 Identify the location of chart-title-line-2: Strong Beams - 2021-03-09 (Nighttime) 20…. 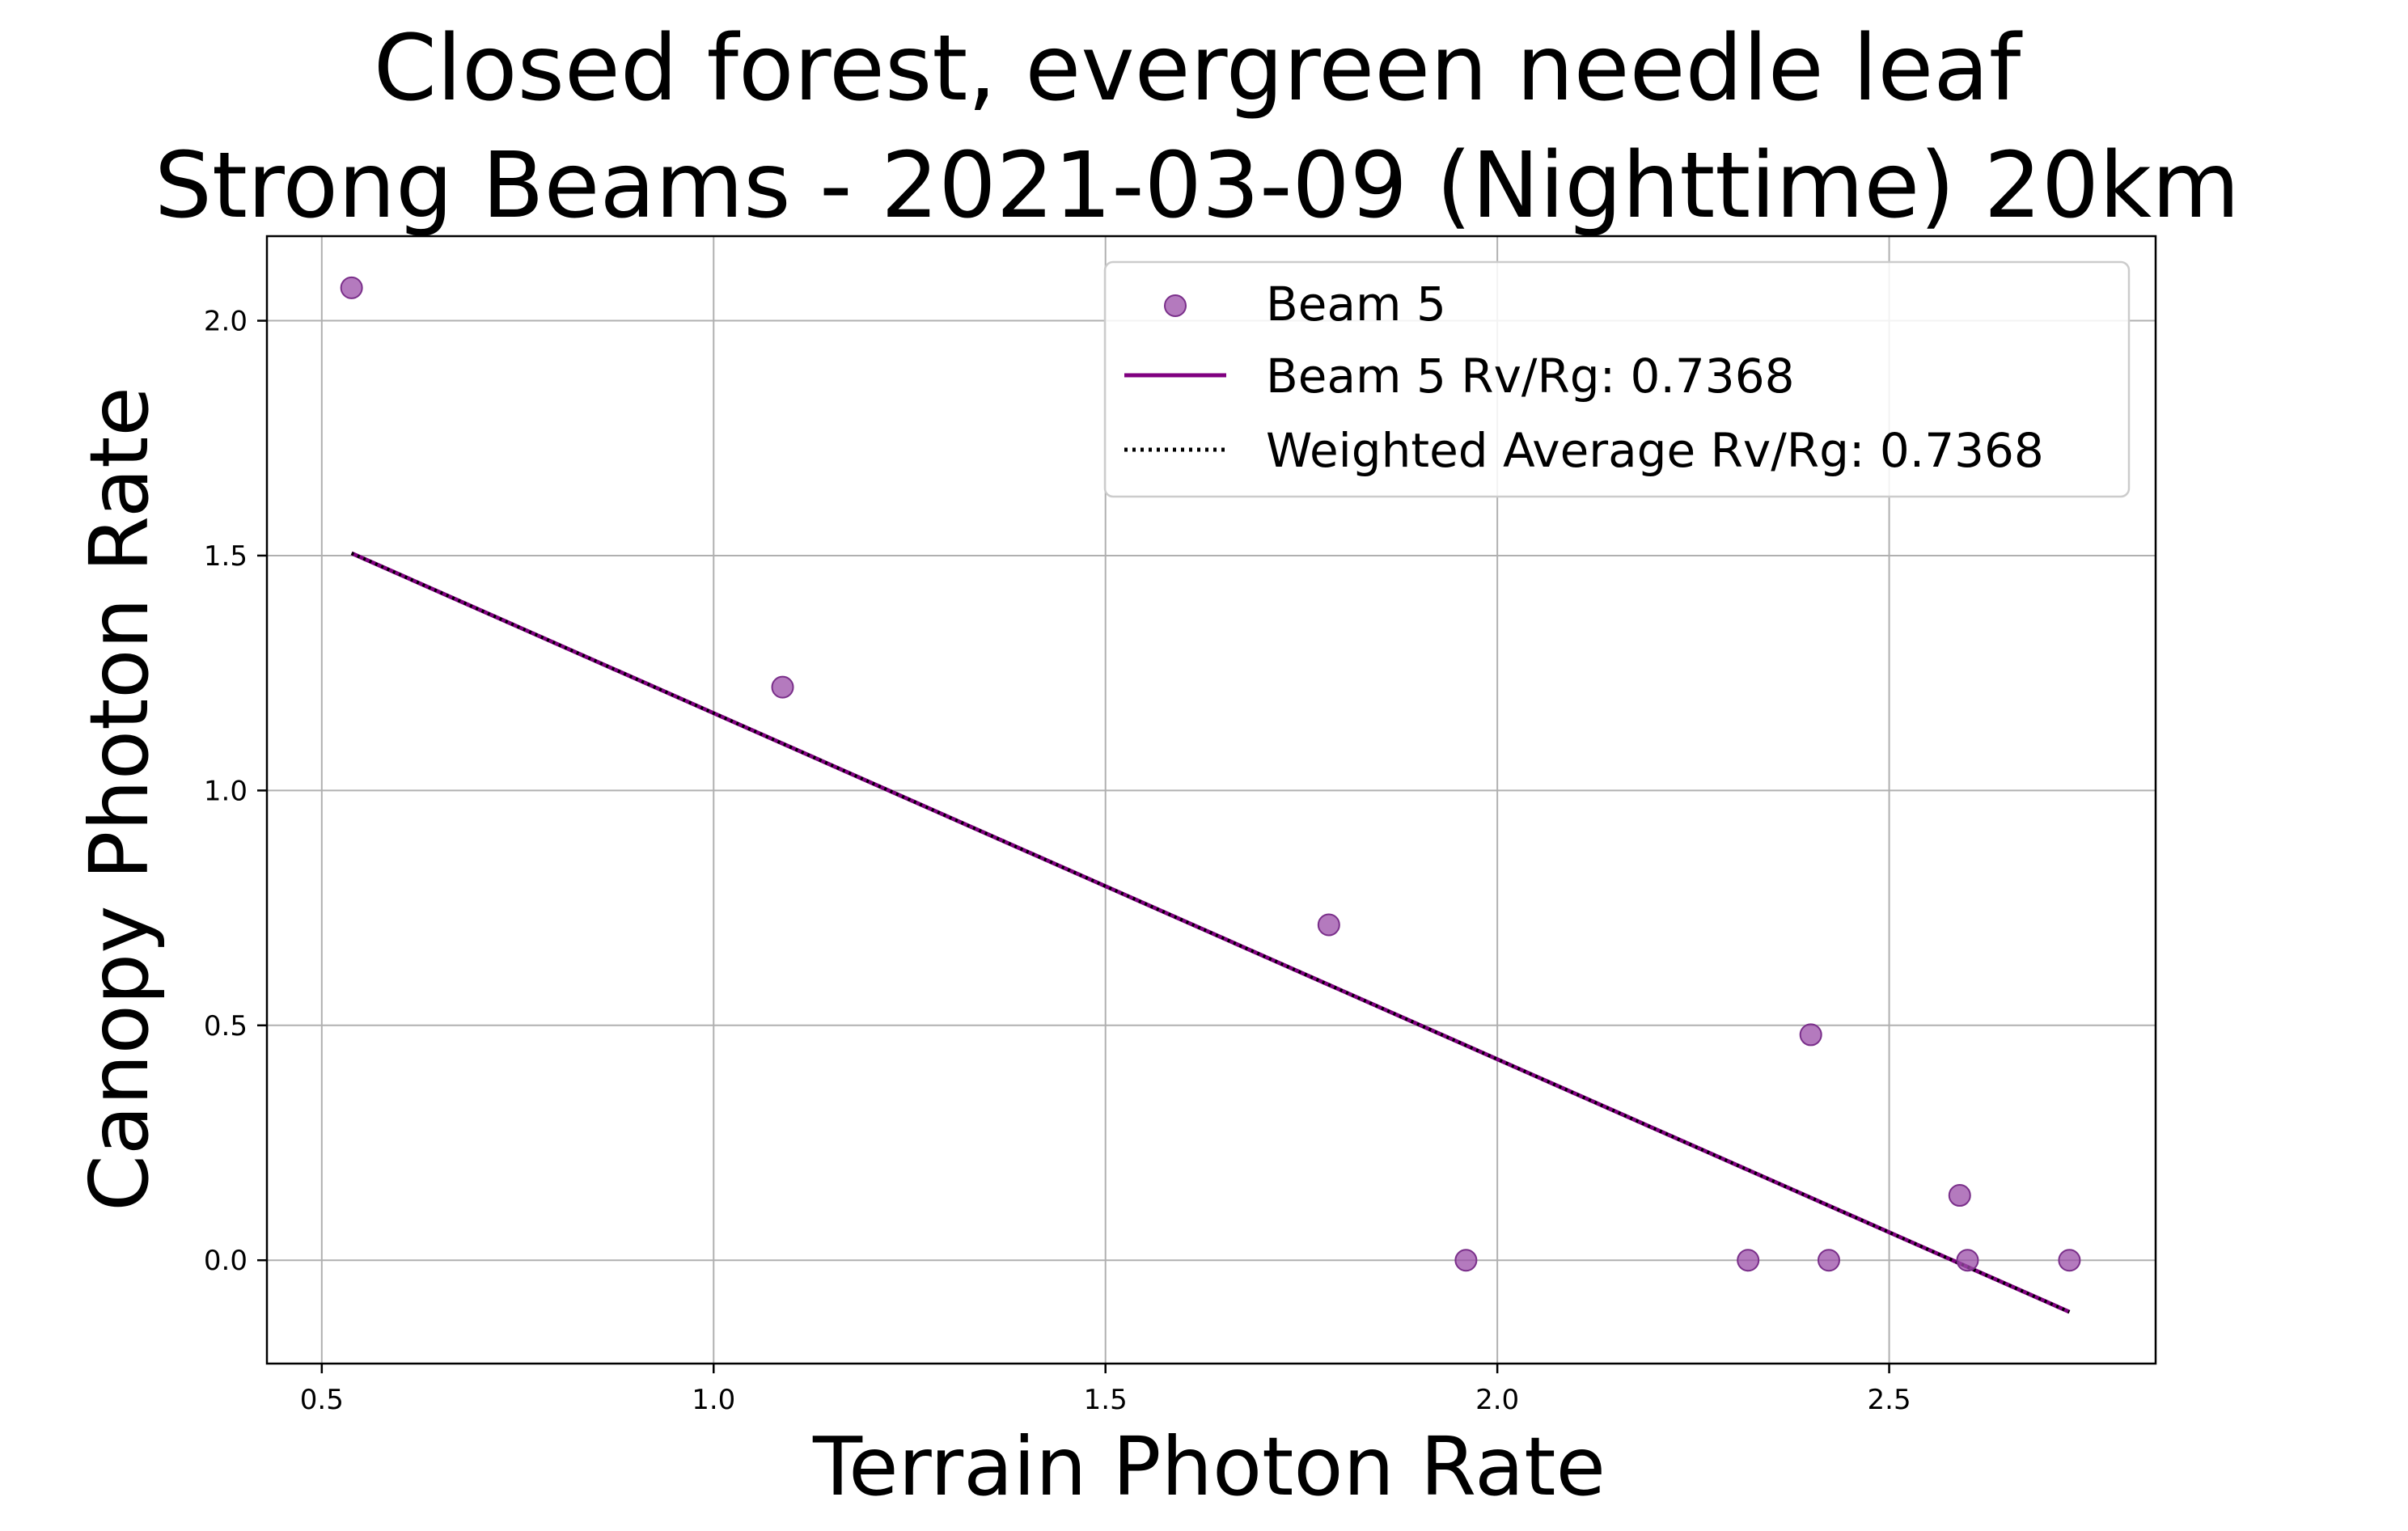
(1197, 186).